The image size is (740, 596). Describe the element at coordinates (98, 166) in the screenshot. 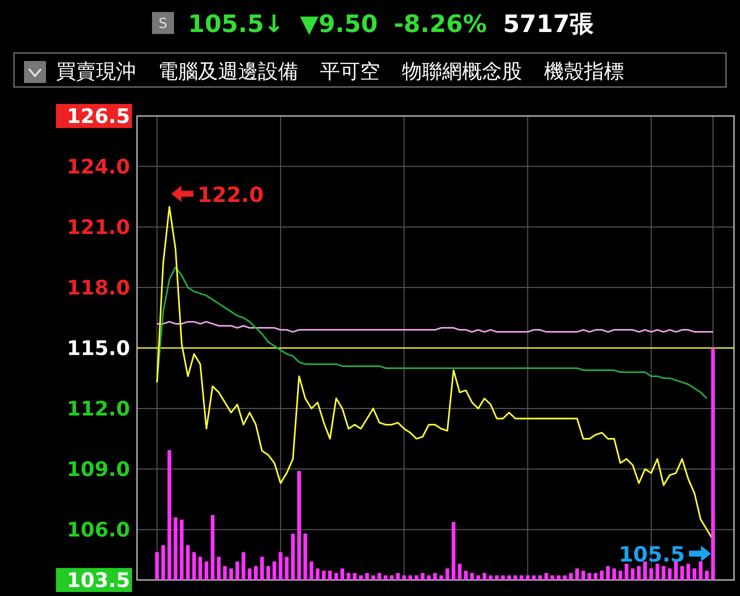

I see `y-tick-label: 124.0` at that location.